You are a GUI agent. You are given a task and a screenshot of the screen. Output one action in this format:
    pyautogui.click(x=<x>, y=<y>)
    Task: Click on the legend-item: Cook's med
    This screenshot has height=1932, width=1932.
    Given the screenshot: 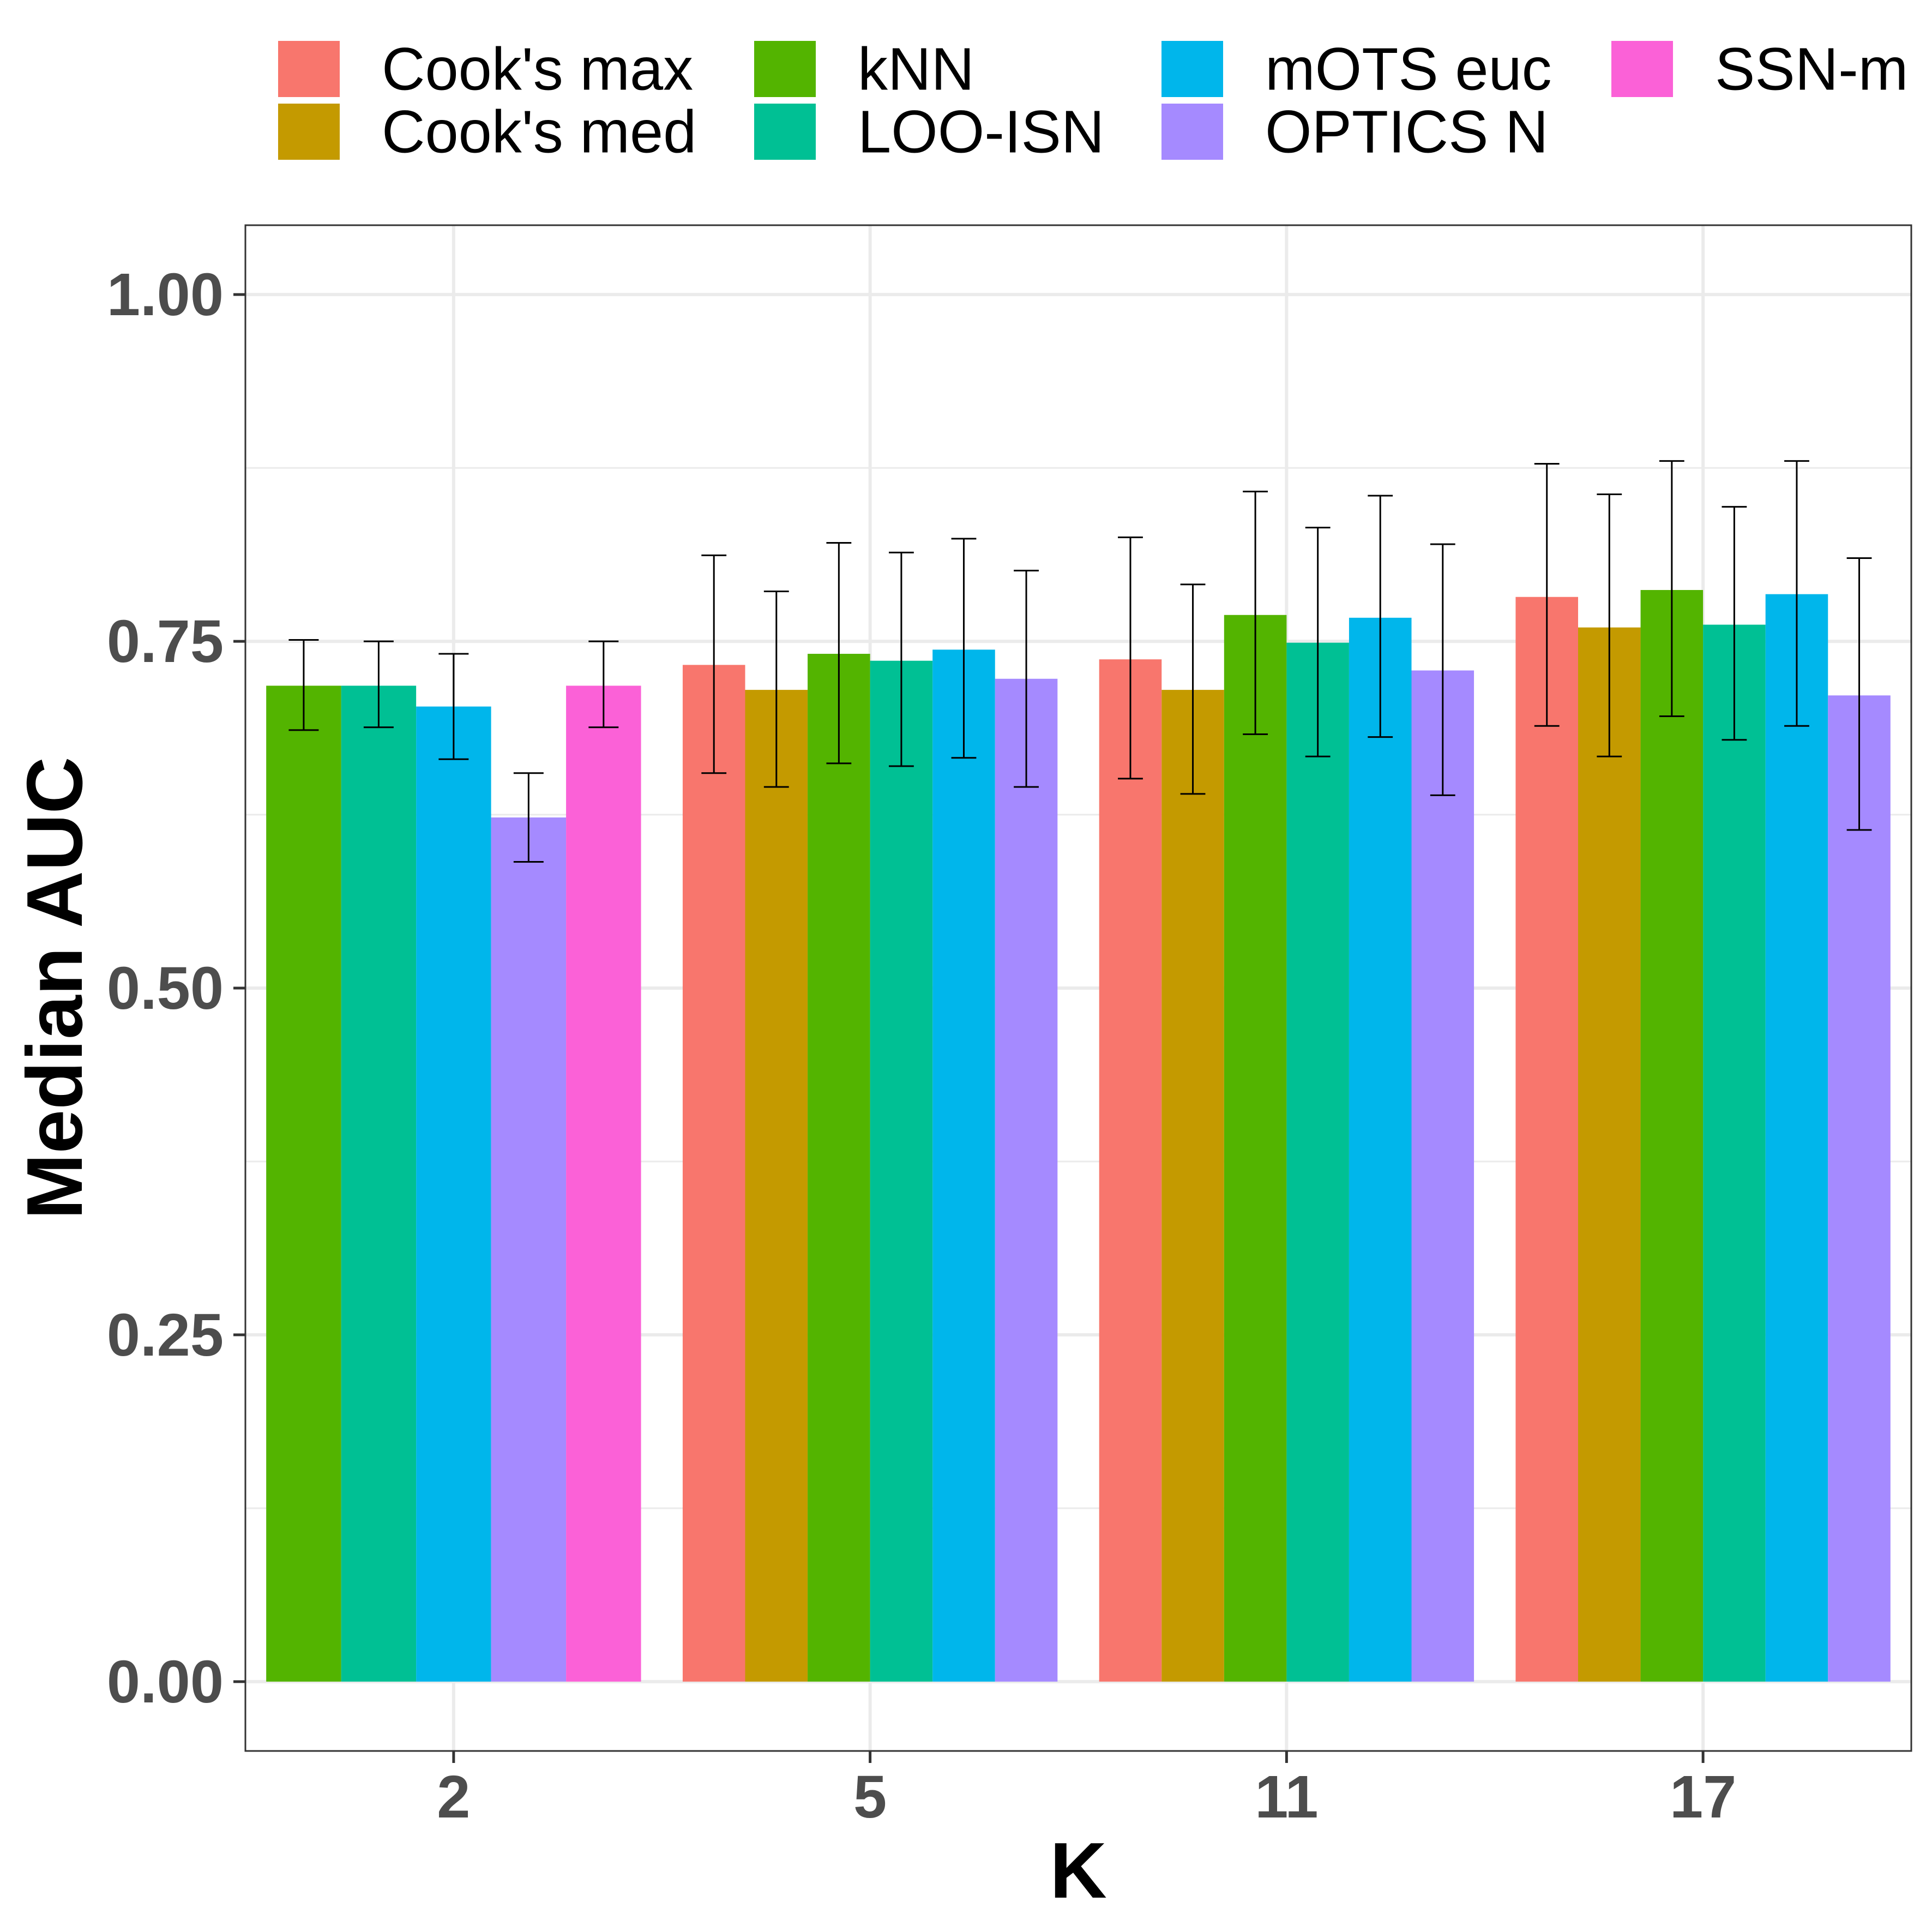 What is the action you would take?
    pyautogui.click(x=487, y=132)
    